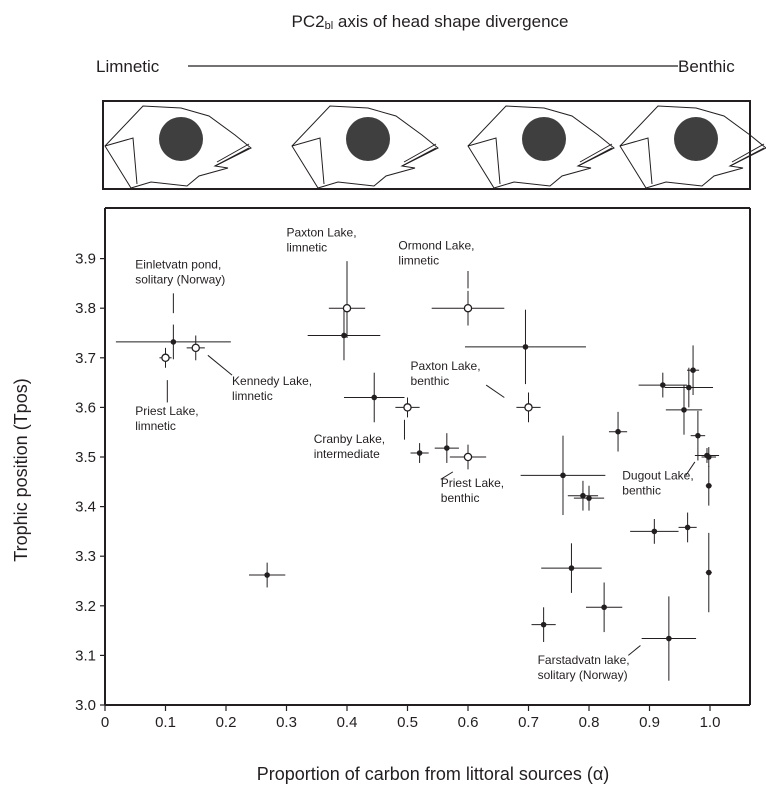  I want to click on x-tick-label: 0.2, so click(226, 722).